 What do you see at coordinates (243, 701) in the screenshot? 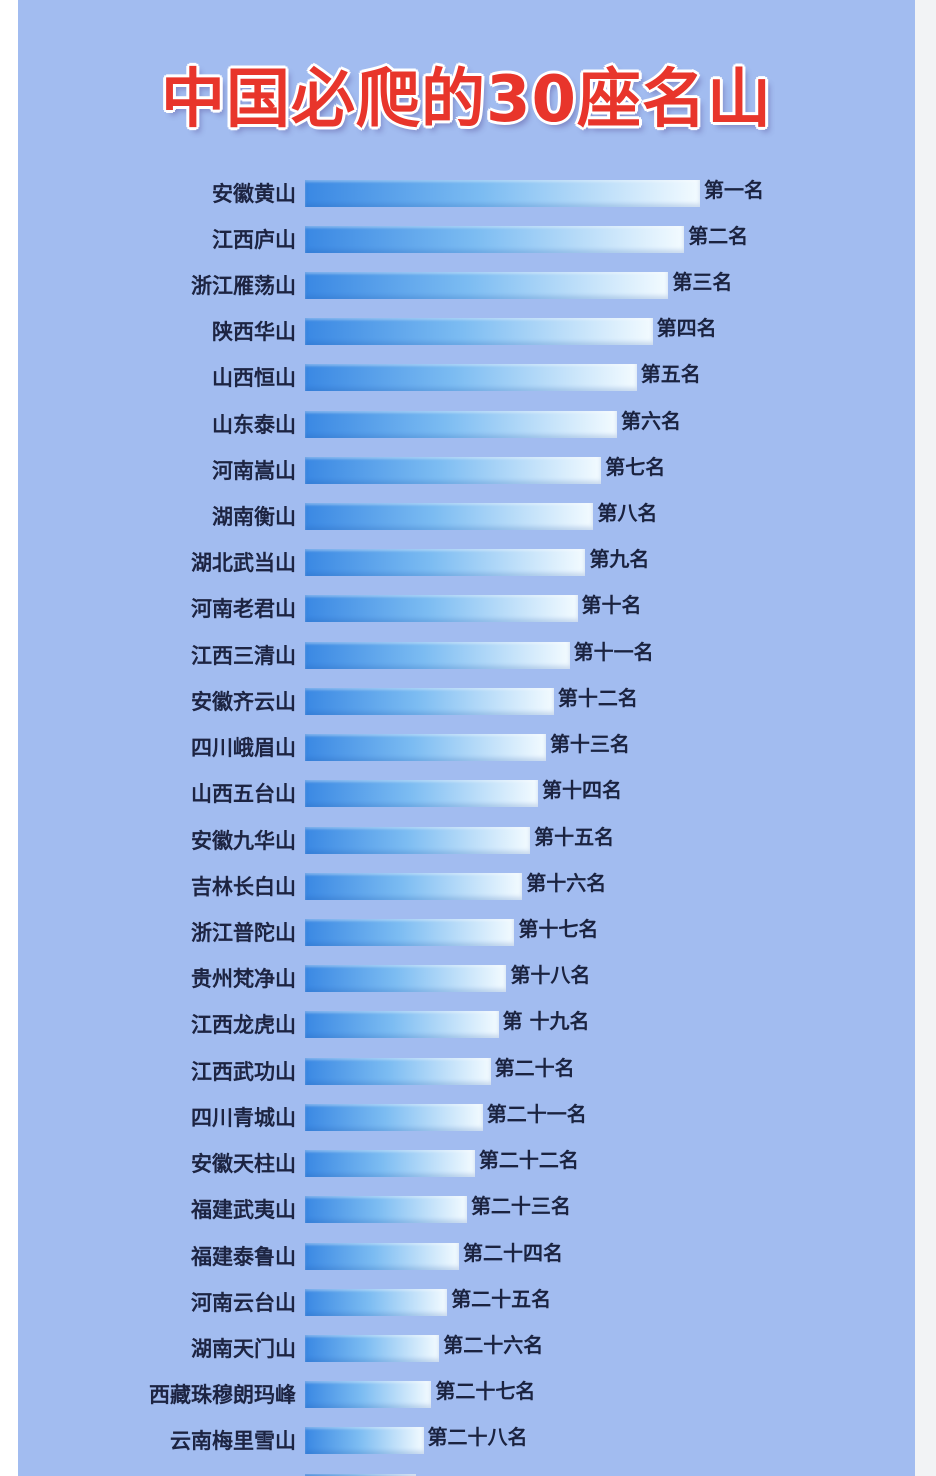
I see `category-label: 安徽齐云山` at bounding box center [243, 701].